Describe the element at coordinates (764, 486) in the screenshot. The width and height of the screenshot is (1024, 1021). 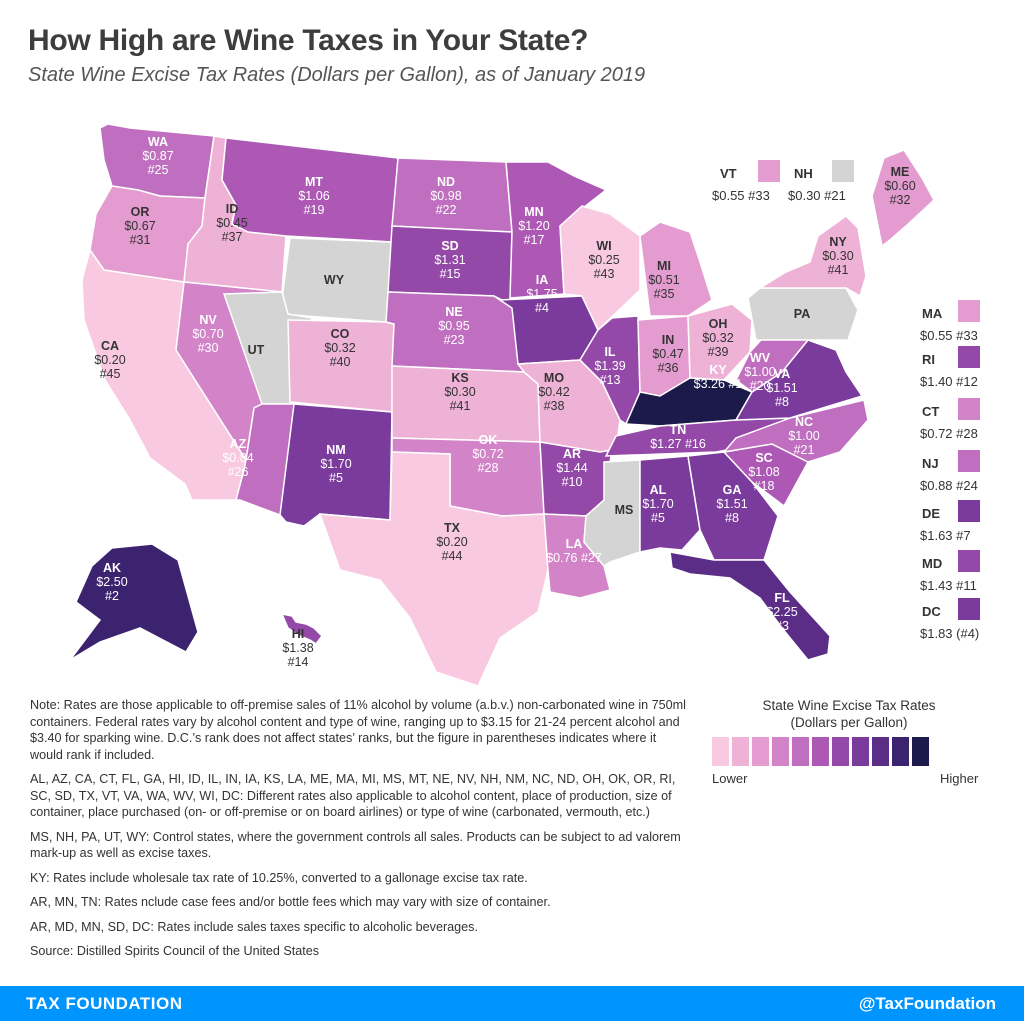
I see `state-rank: #18` at that location.